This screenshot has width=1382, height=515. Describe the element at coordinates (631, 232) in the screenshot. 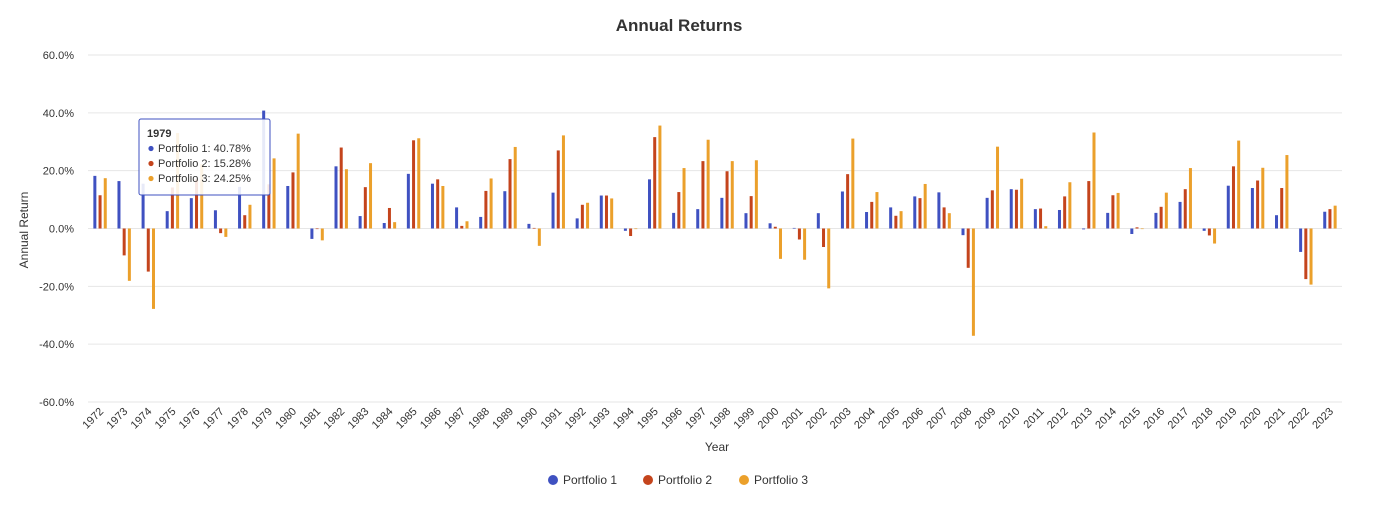

I see `bar-portfolio-2-1994` at that location.